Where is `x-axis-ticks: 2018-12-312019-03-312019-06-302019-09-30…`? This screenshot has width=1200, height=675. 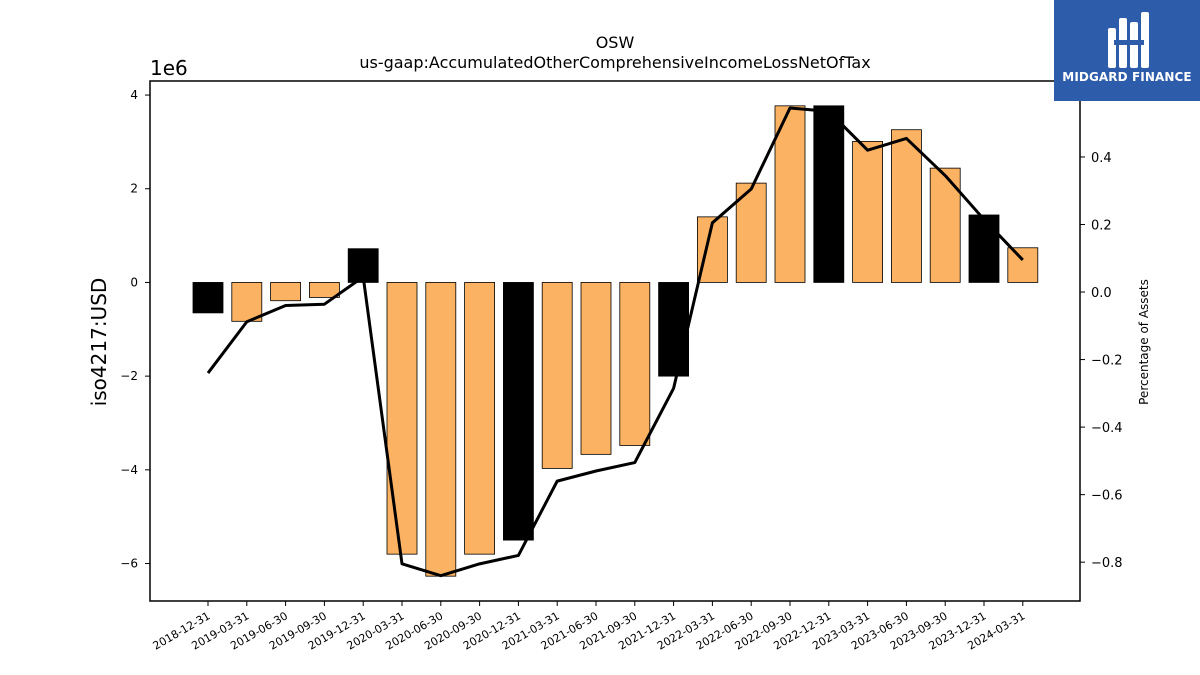
x-axis-ticks: 2018-12-312019-03-312019-06-302019-09-30… is located at coordinates (589, 627).